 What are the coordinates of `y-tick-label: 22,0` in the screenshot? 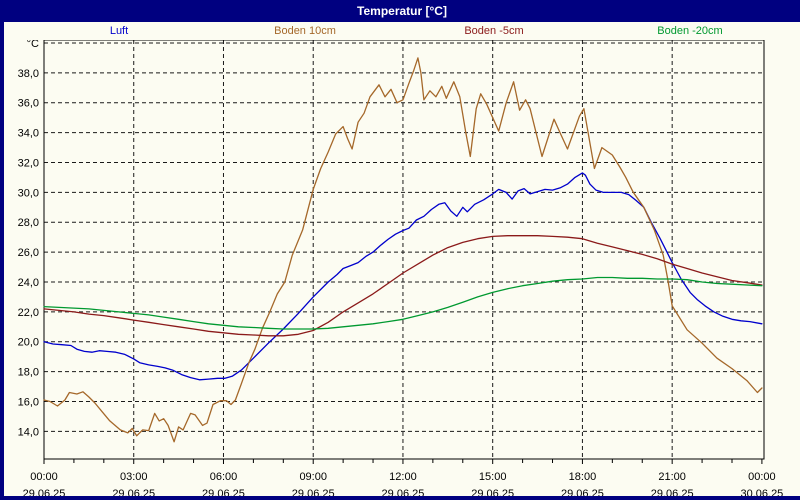 It's located at (28, 313).